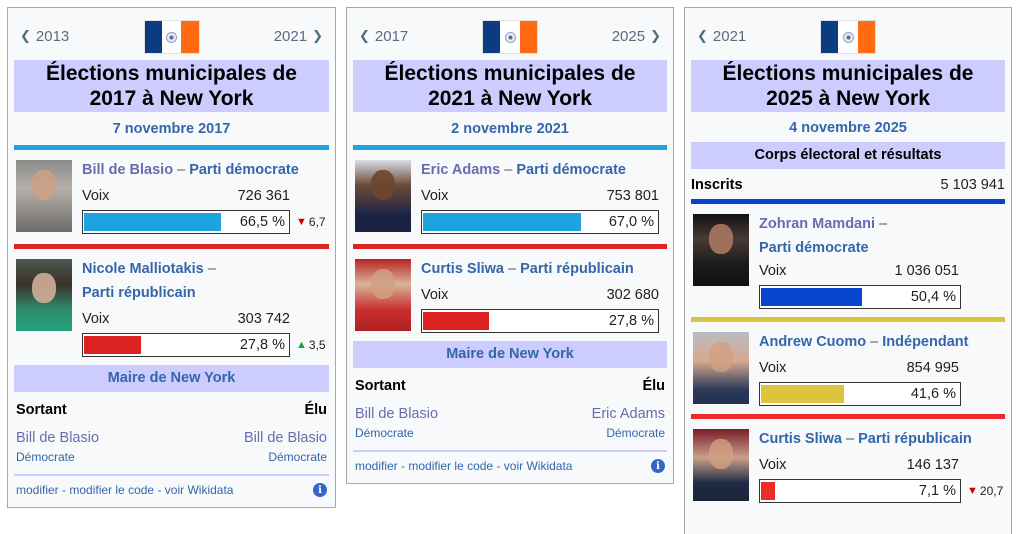 The height and width of the screenshot is (534, 1024). What do you see at coordinates (813, 342) in the screenshot?
I see `candidate-name-link: Andrew Cuomo` at bounding box center [813, 342].